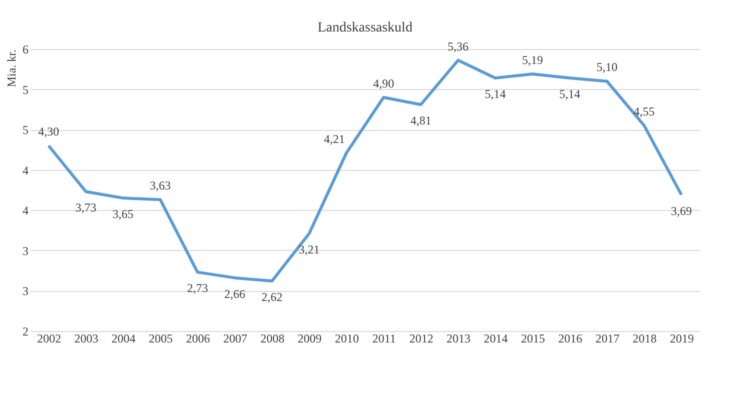 The height and width of the screenshot is (404, 735). What do you see at coordinates (644, 339) in the screenshot?
I see `x-tick-label: 2018` at bounding box center [644, 339].